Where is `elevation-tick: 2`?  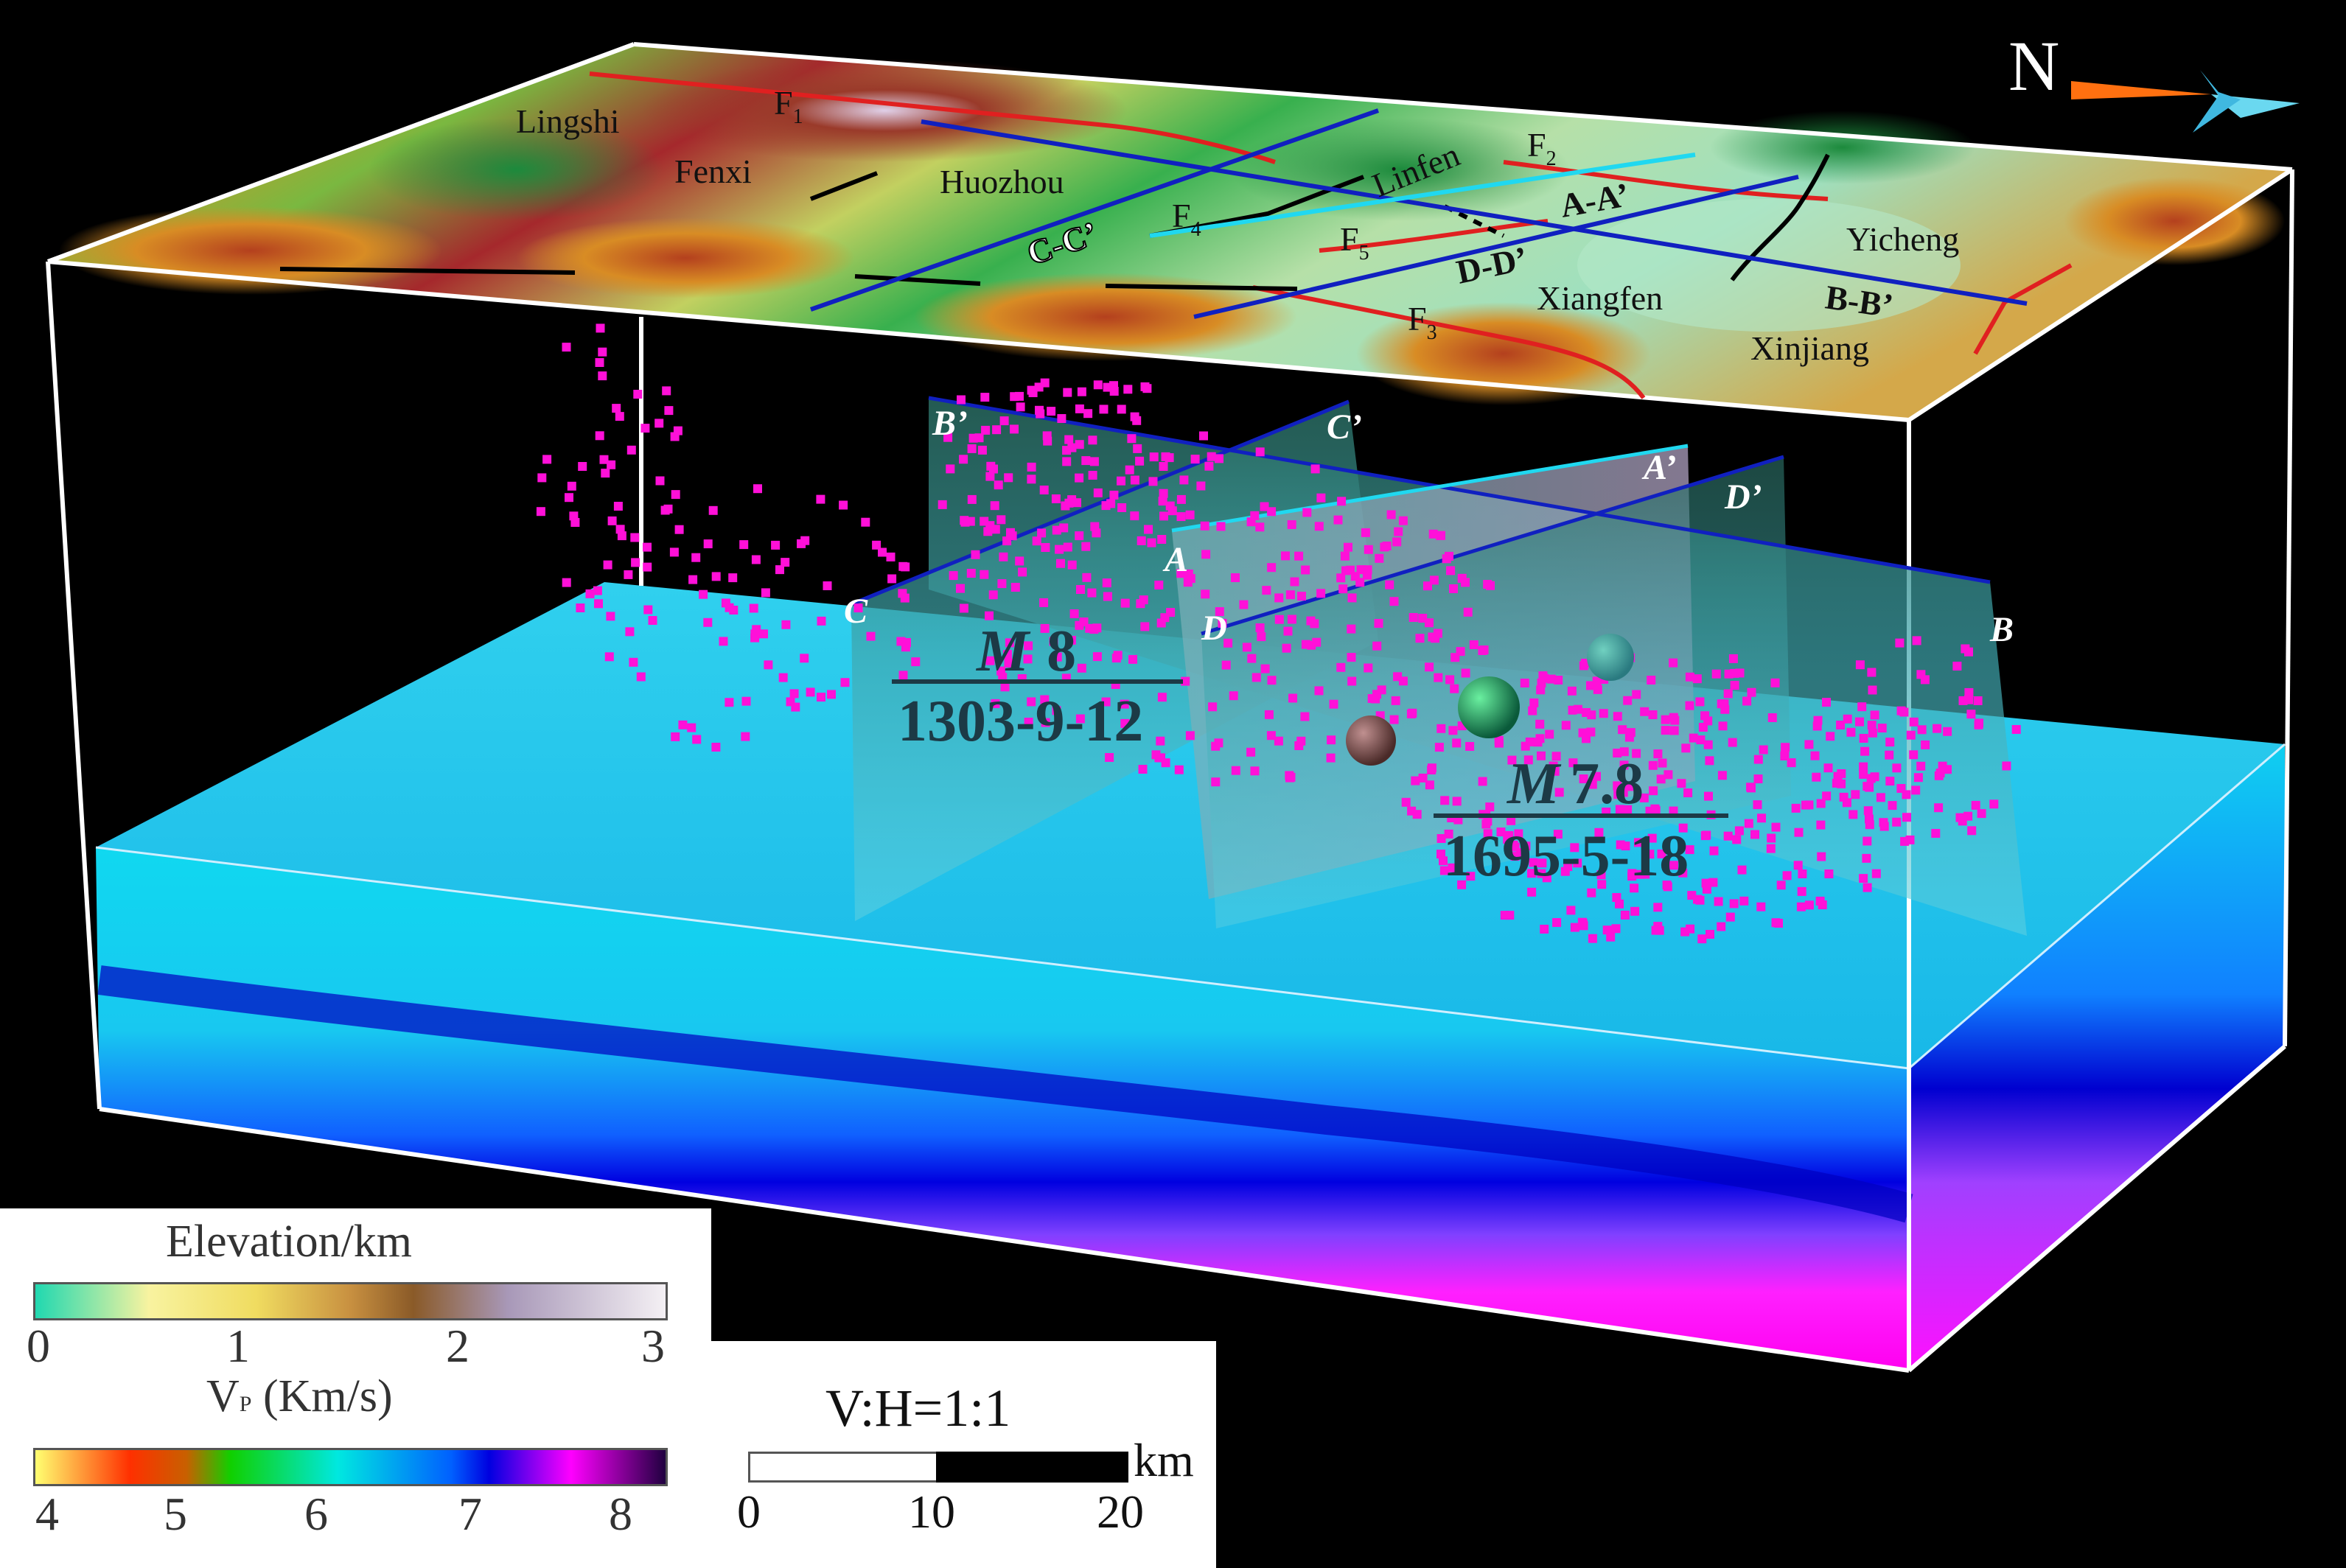
elevation-tick: 2 is located at coordinates (457, 1346).